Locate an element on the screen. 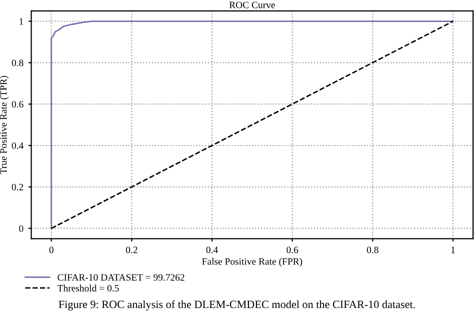  y-tick-label: 0 is located at coordinates (21, 228).